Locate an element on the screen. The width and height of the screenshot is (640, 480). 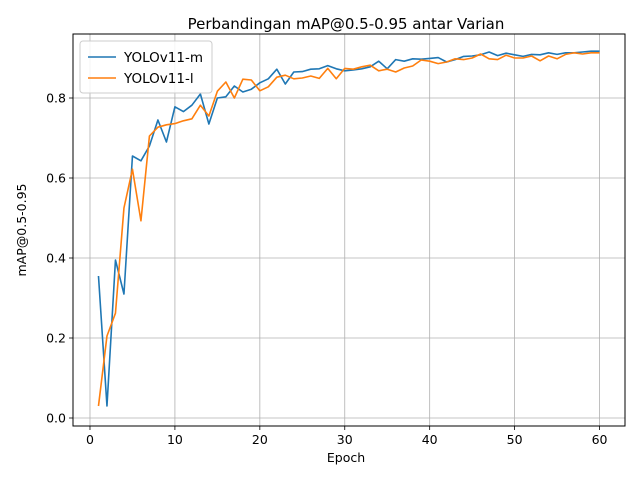
x-tick-label: 50 is located at coordinates (515, 439).